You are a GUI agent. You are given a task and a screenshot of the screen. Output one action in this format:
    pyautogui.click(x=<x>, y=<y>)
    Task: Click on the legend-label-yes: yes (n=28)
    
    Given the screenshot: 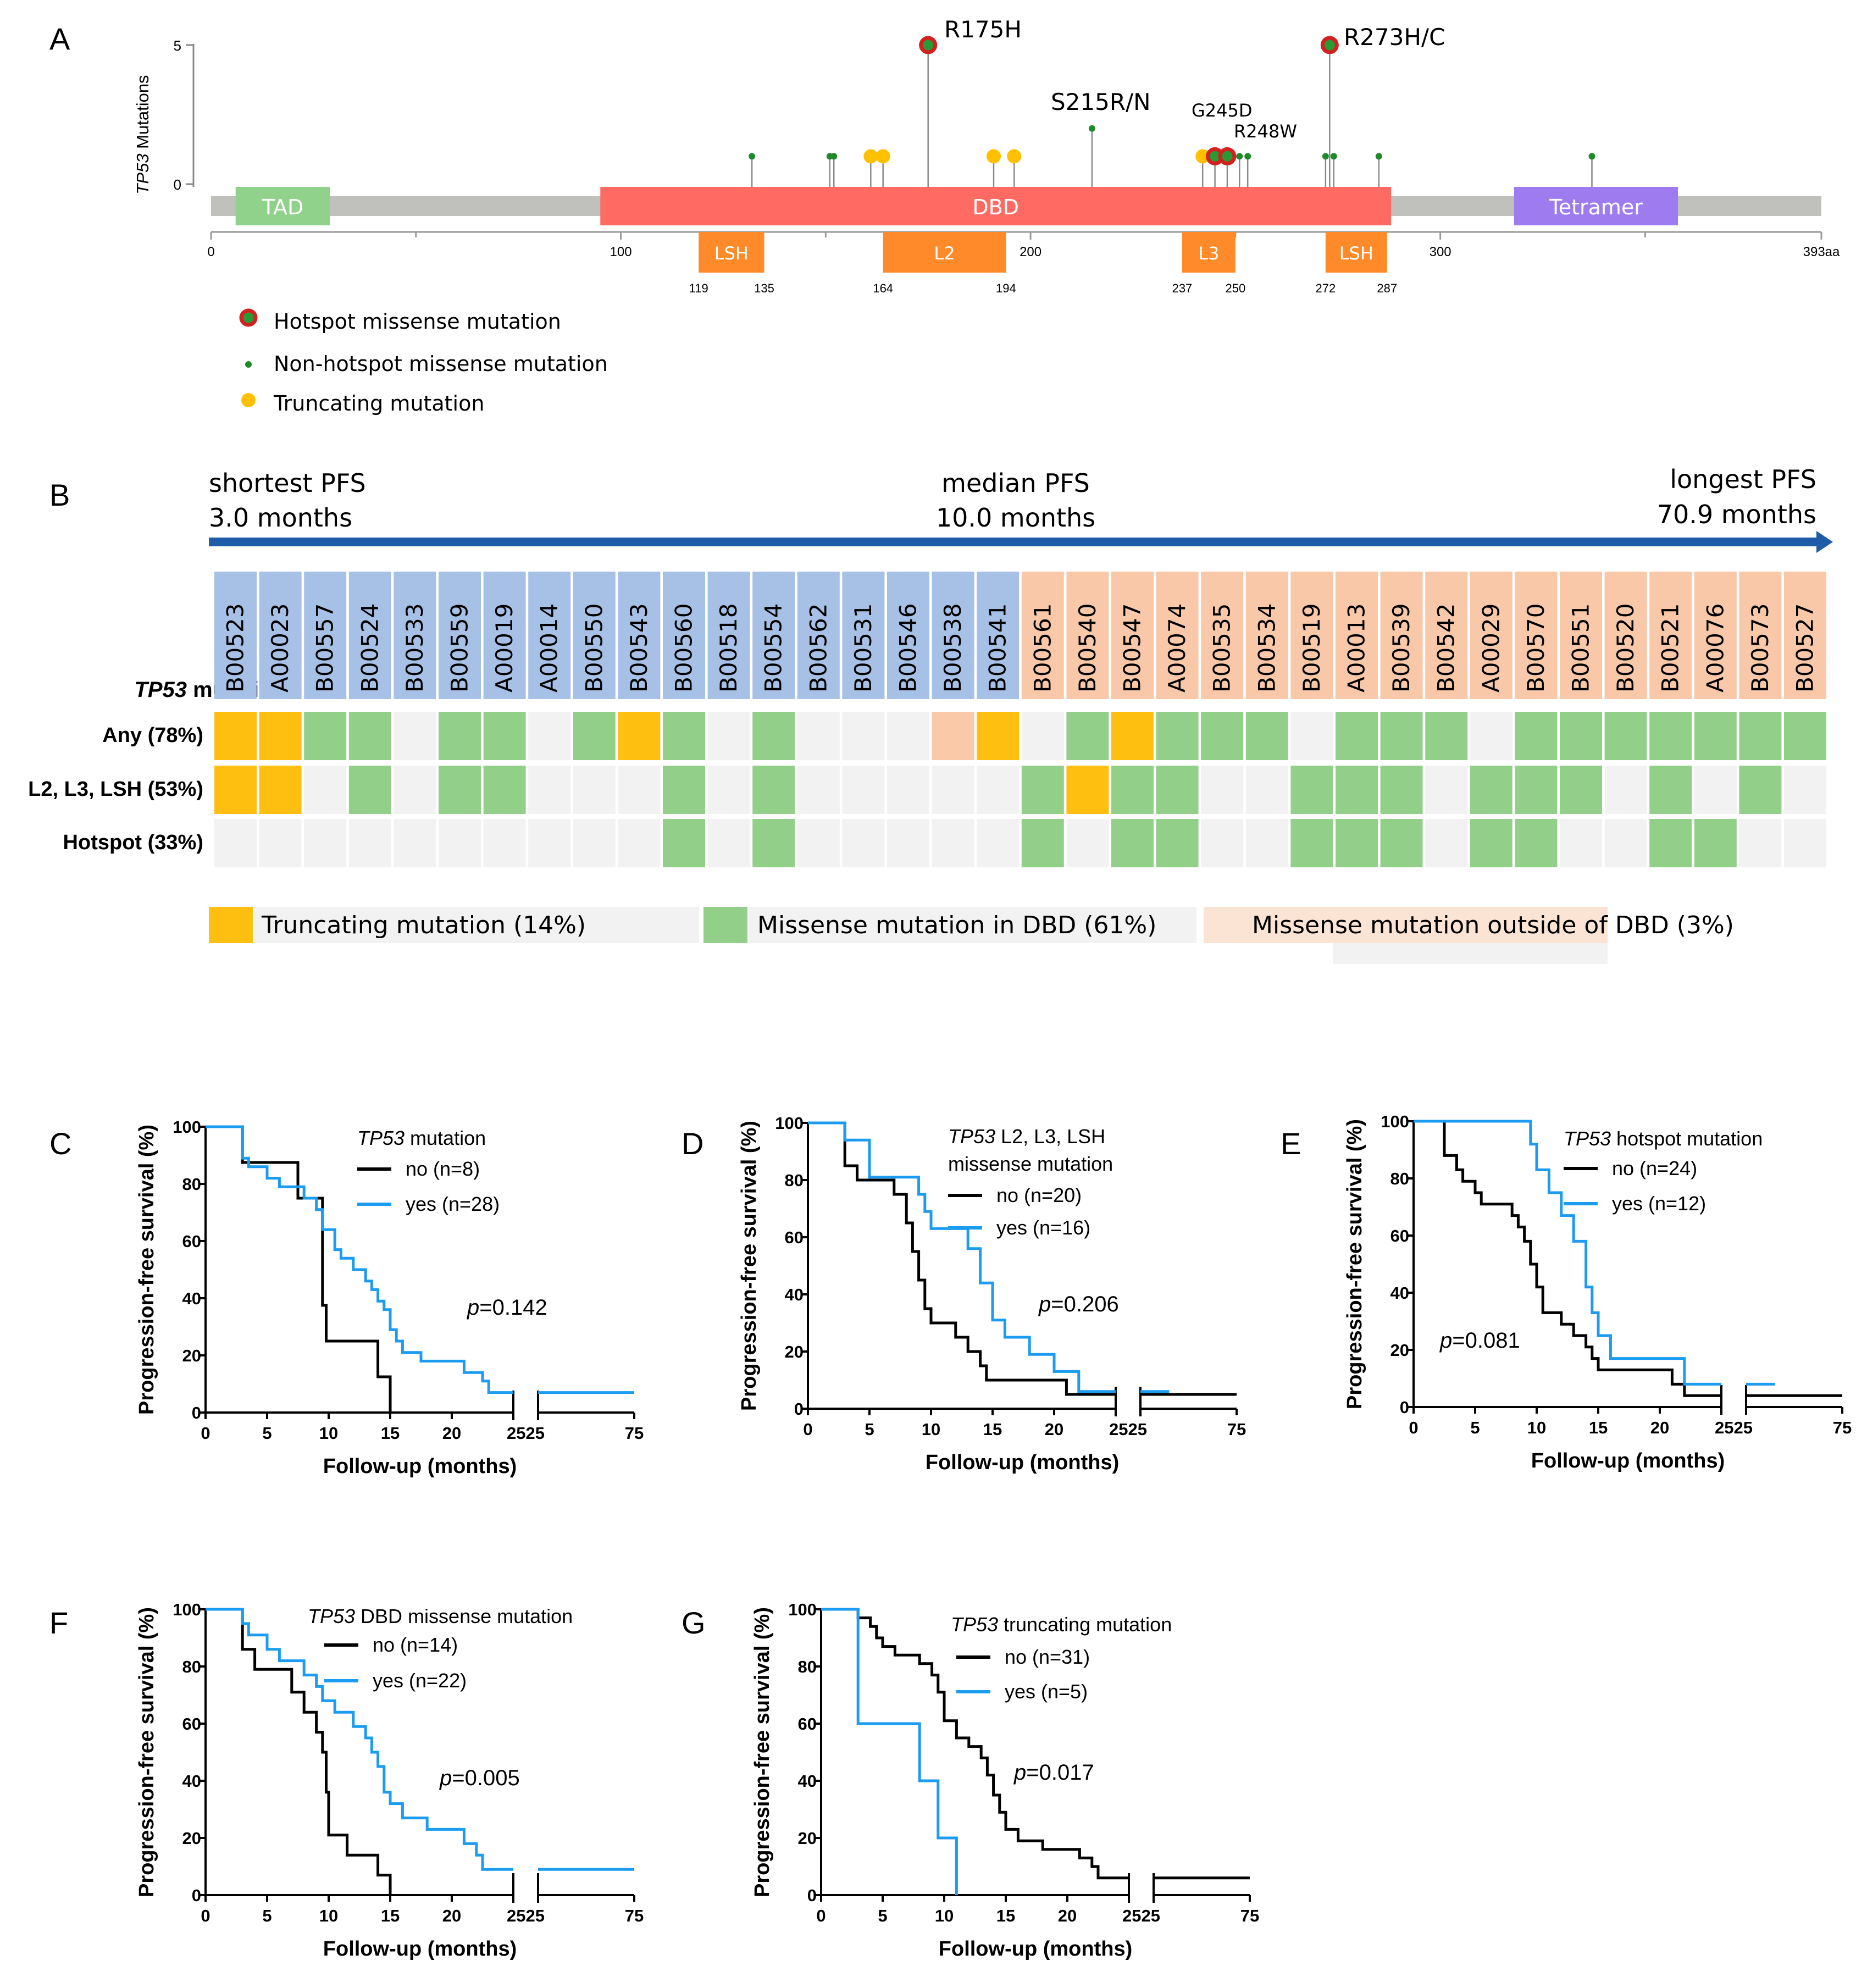 What is the action you would take?
    pyautogui.click(x=453, y=1204)
    